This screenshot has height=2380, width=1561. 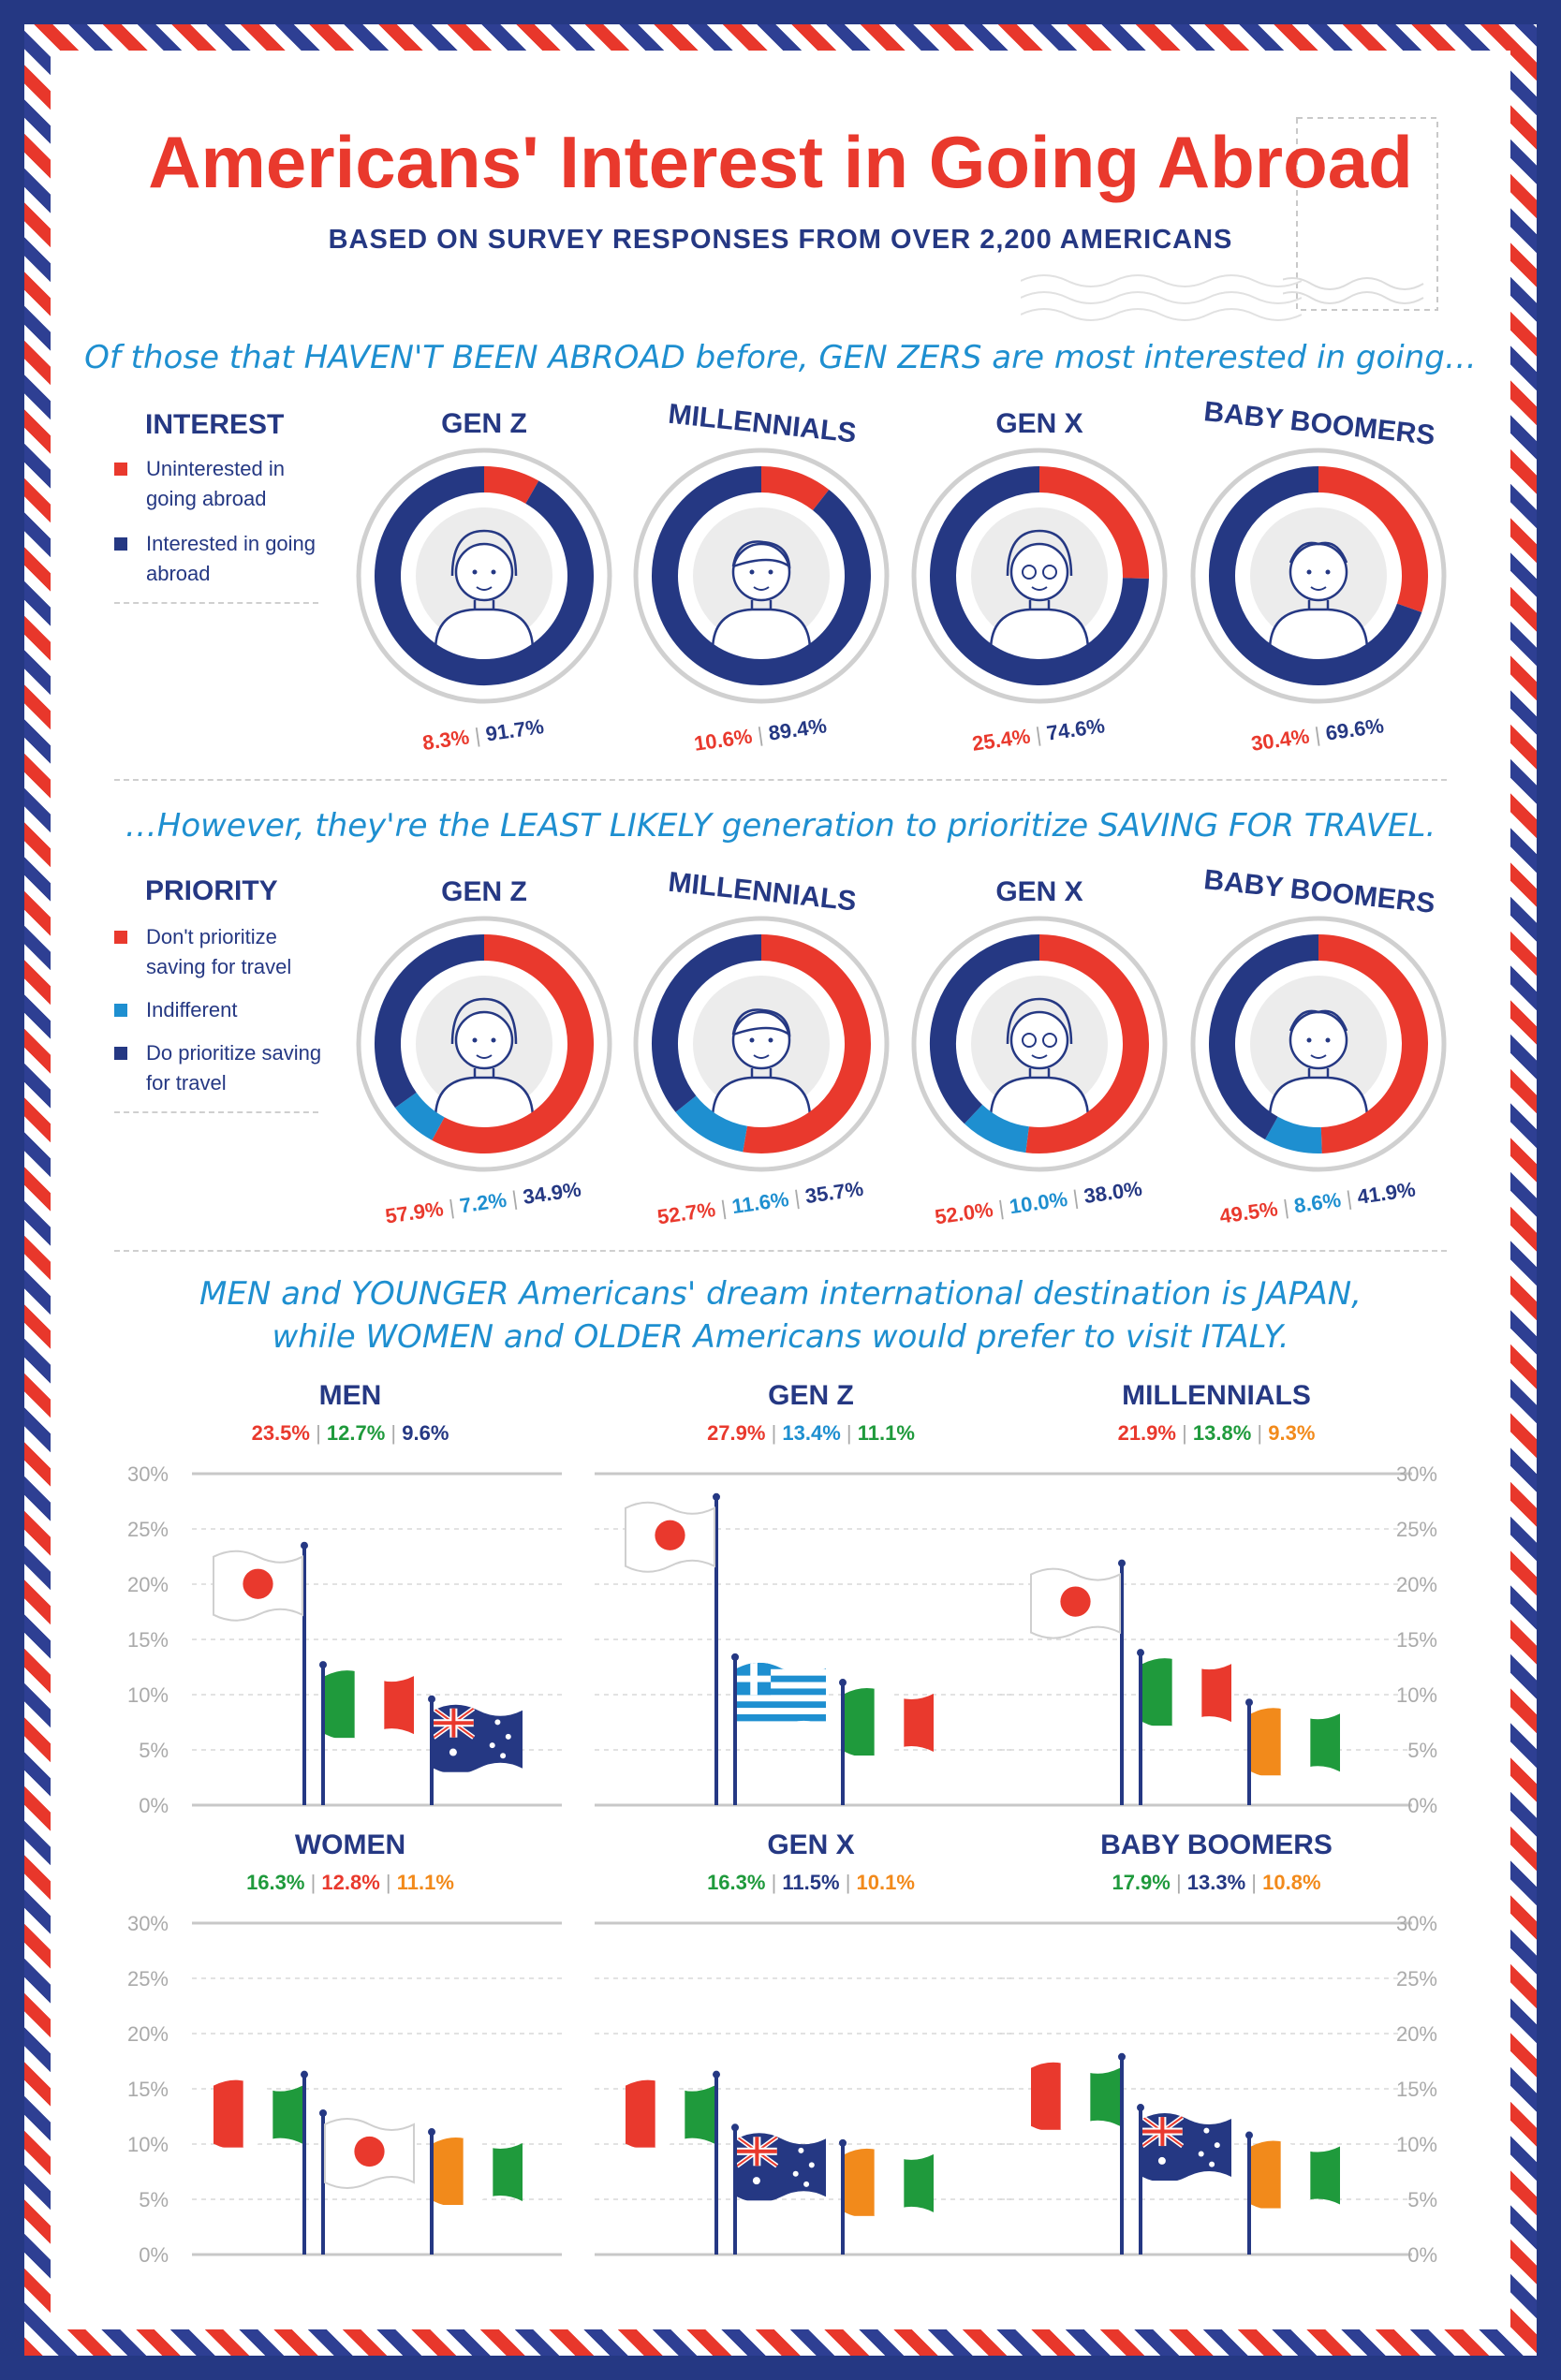 What do you see at coordinates (780, 780) in the screenshot?
I see `section-divider` at bounding box center [780, 780].